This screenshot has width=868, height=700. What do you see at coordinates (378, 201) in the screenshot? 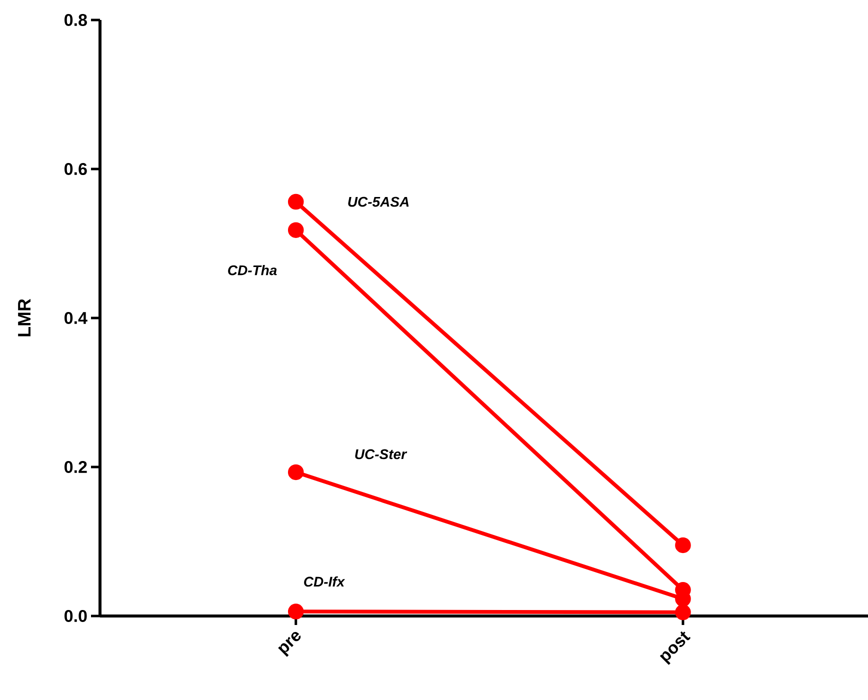
I see `text: UC-5ASA` at bounding box center [378, 201].